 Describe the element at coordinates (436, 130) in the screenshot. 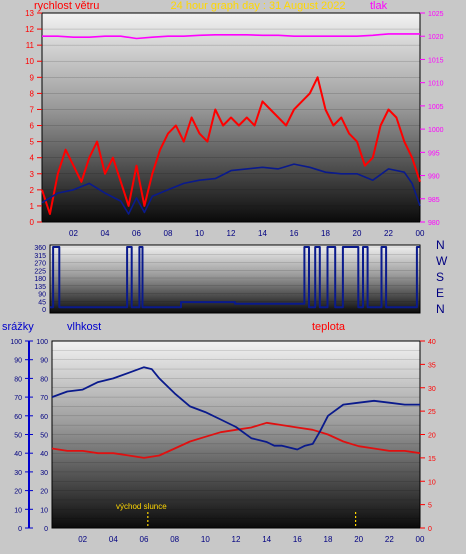

I see `pressure-tick-label: 1000` at that location.